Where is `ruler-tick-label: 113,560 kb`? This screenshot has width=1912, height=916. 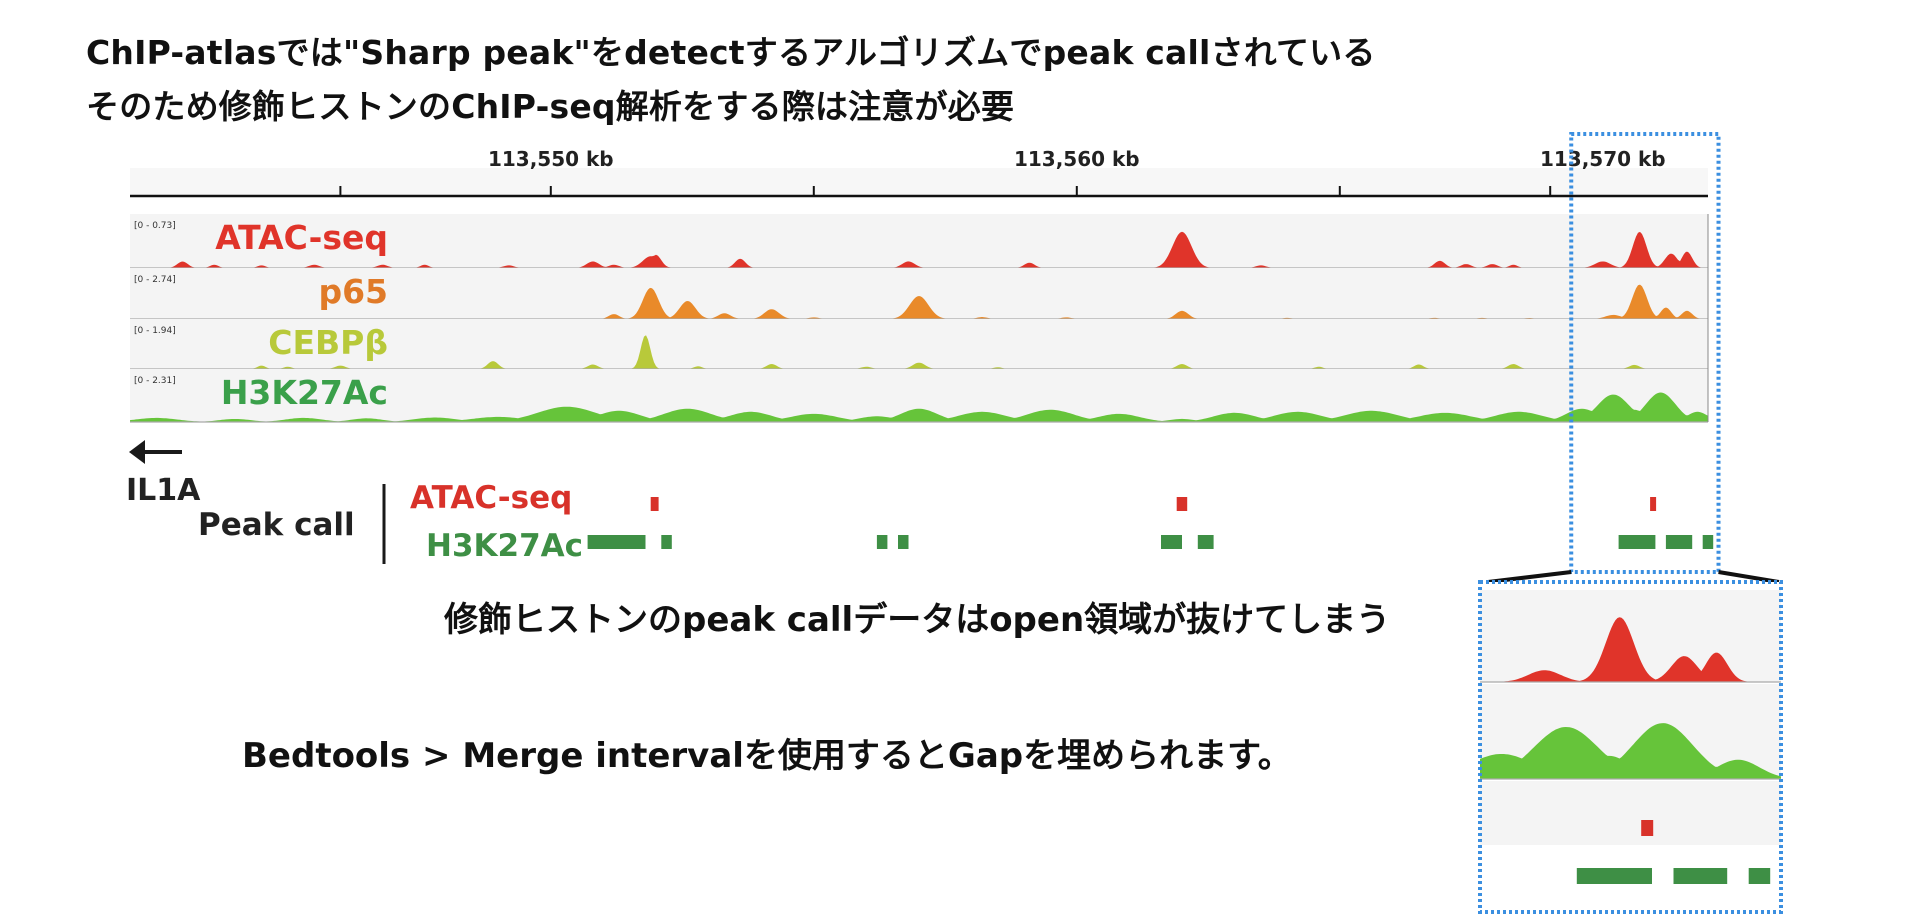 ruler-tick-label: 113,560 kb is located at coordinates (1077, 159).